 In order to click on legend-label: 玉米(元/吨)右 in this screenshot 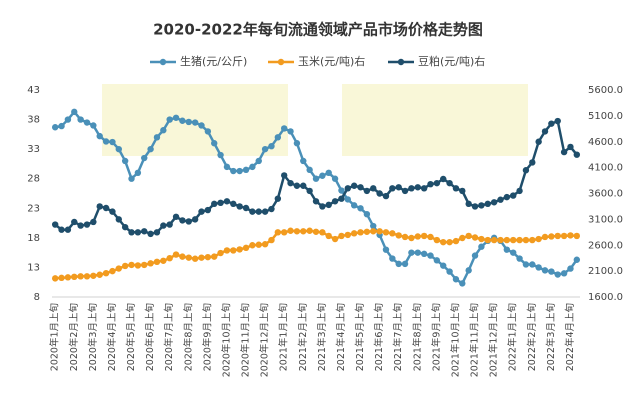, I will do `click(331, 61)`.